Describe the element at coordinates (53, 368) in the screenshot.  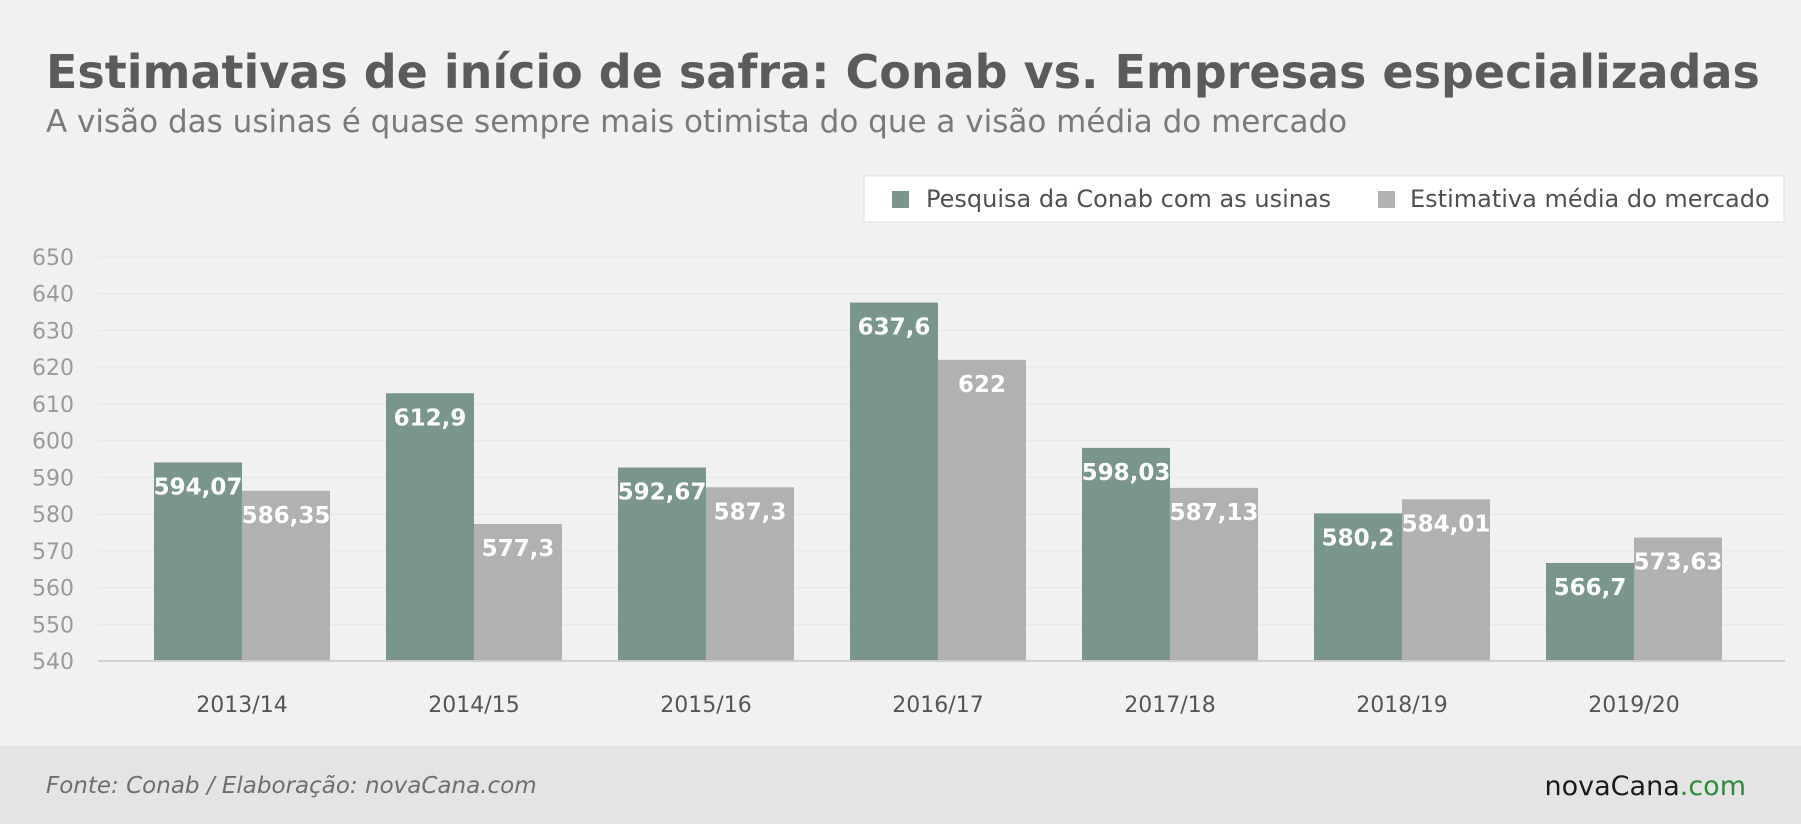
I see `y-tick-label: 620` at that location.